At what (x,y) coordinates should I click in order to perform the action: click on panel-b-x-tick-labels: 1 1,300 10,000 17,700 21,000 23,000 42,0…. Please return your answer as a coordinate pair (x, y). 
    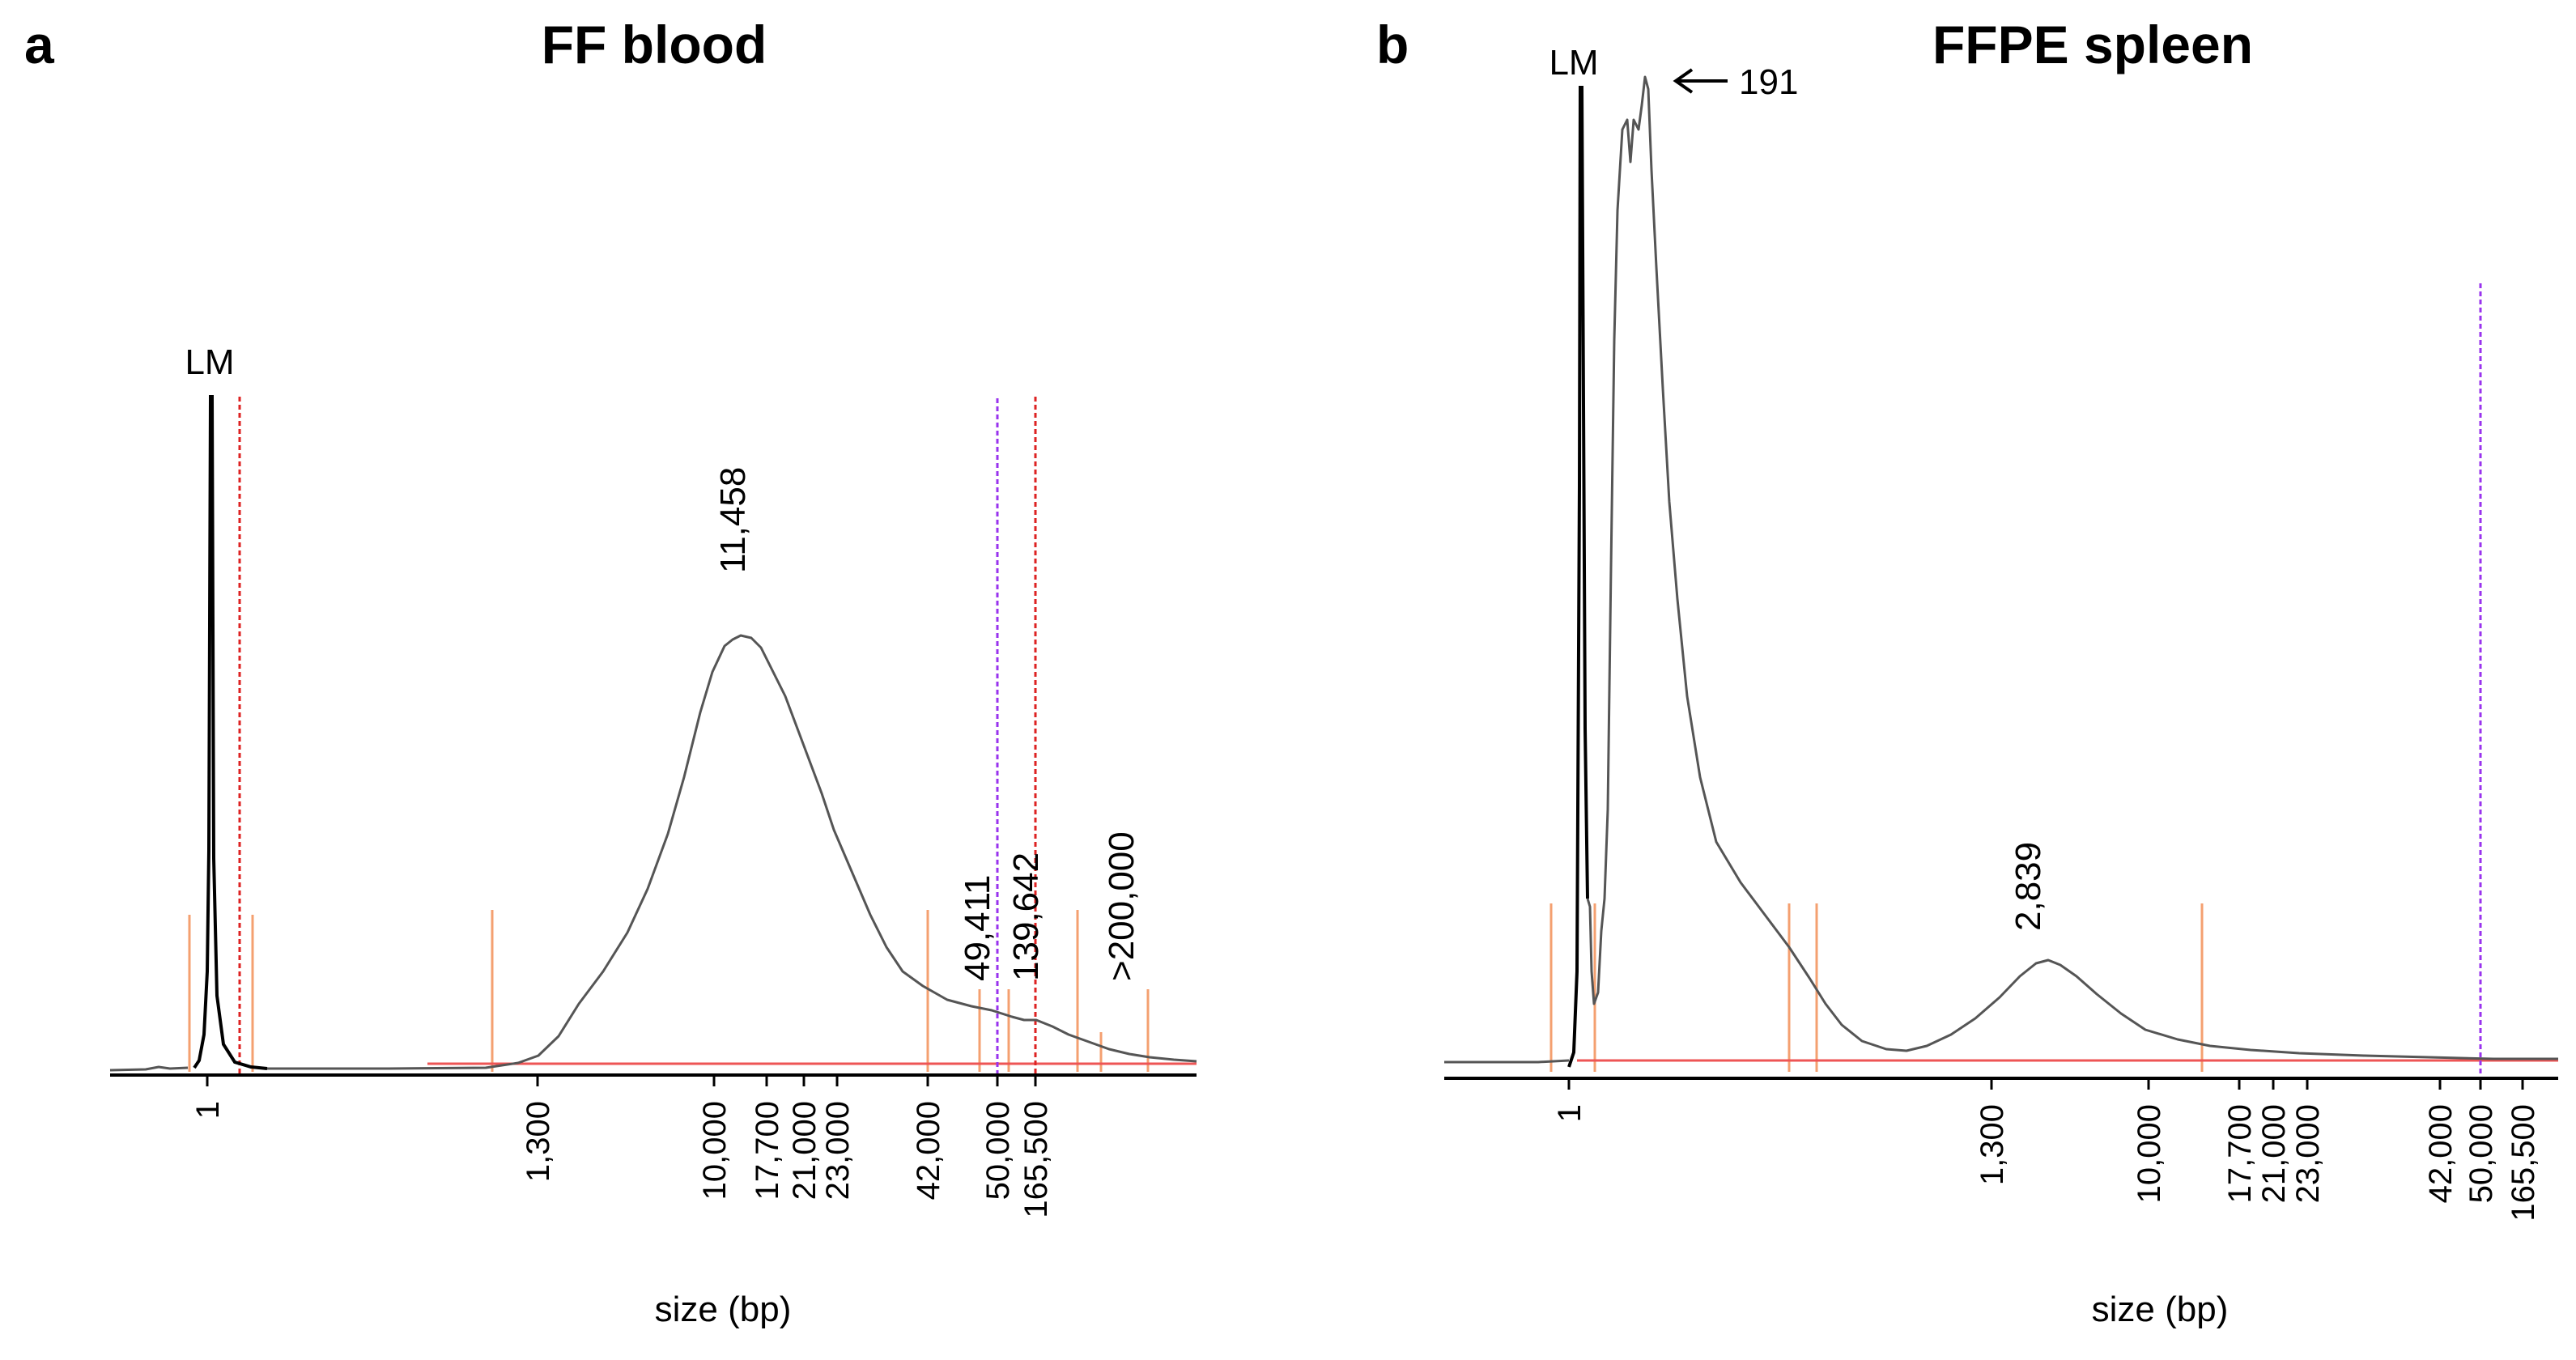
    Looking at the image, I should click on (2047, 1163).